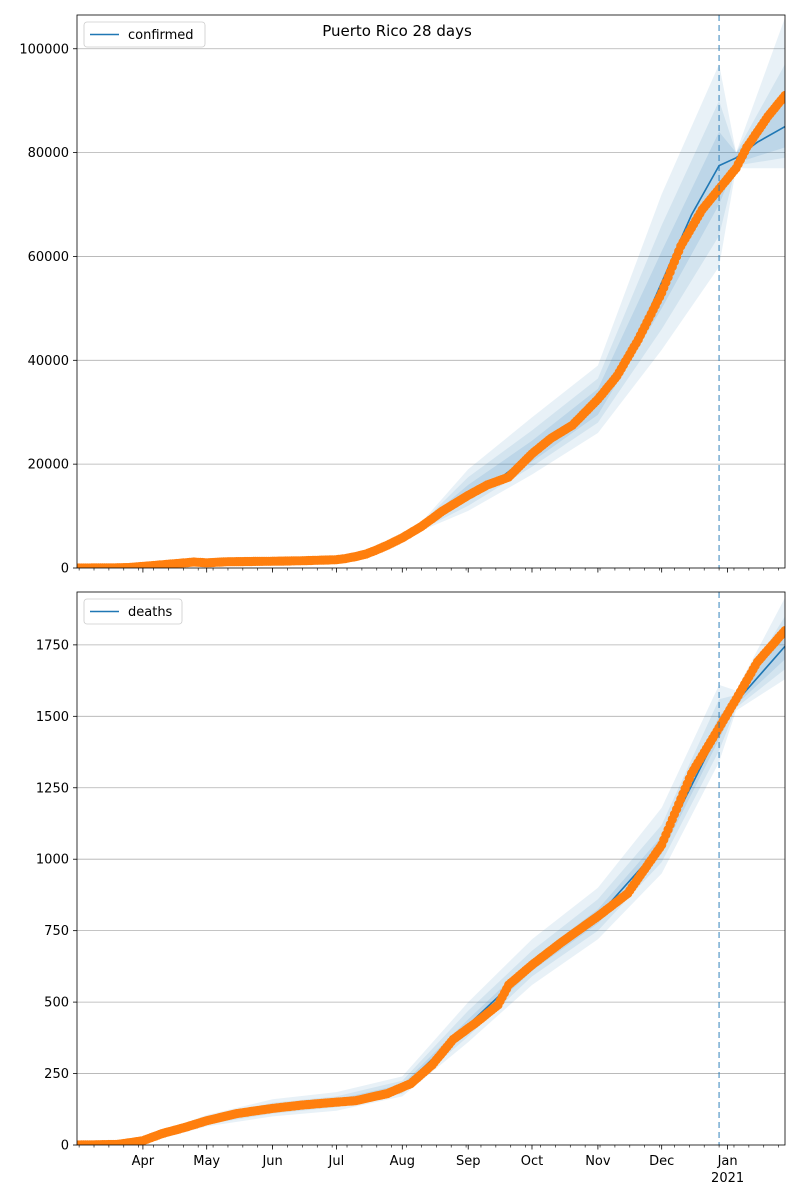 This screenshot has width=800, height=1200. Describe the element at coordinates (397, 31) in the screenshot. I see `chart-title: Puerto Rico 28 days` at that location.